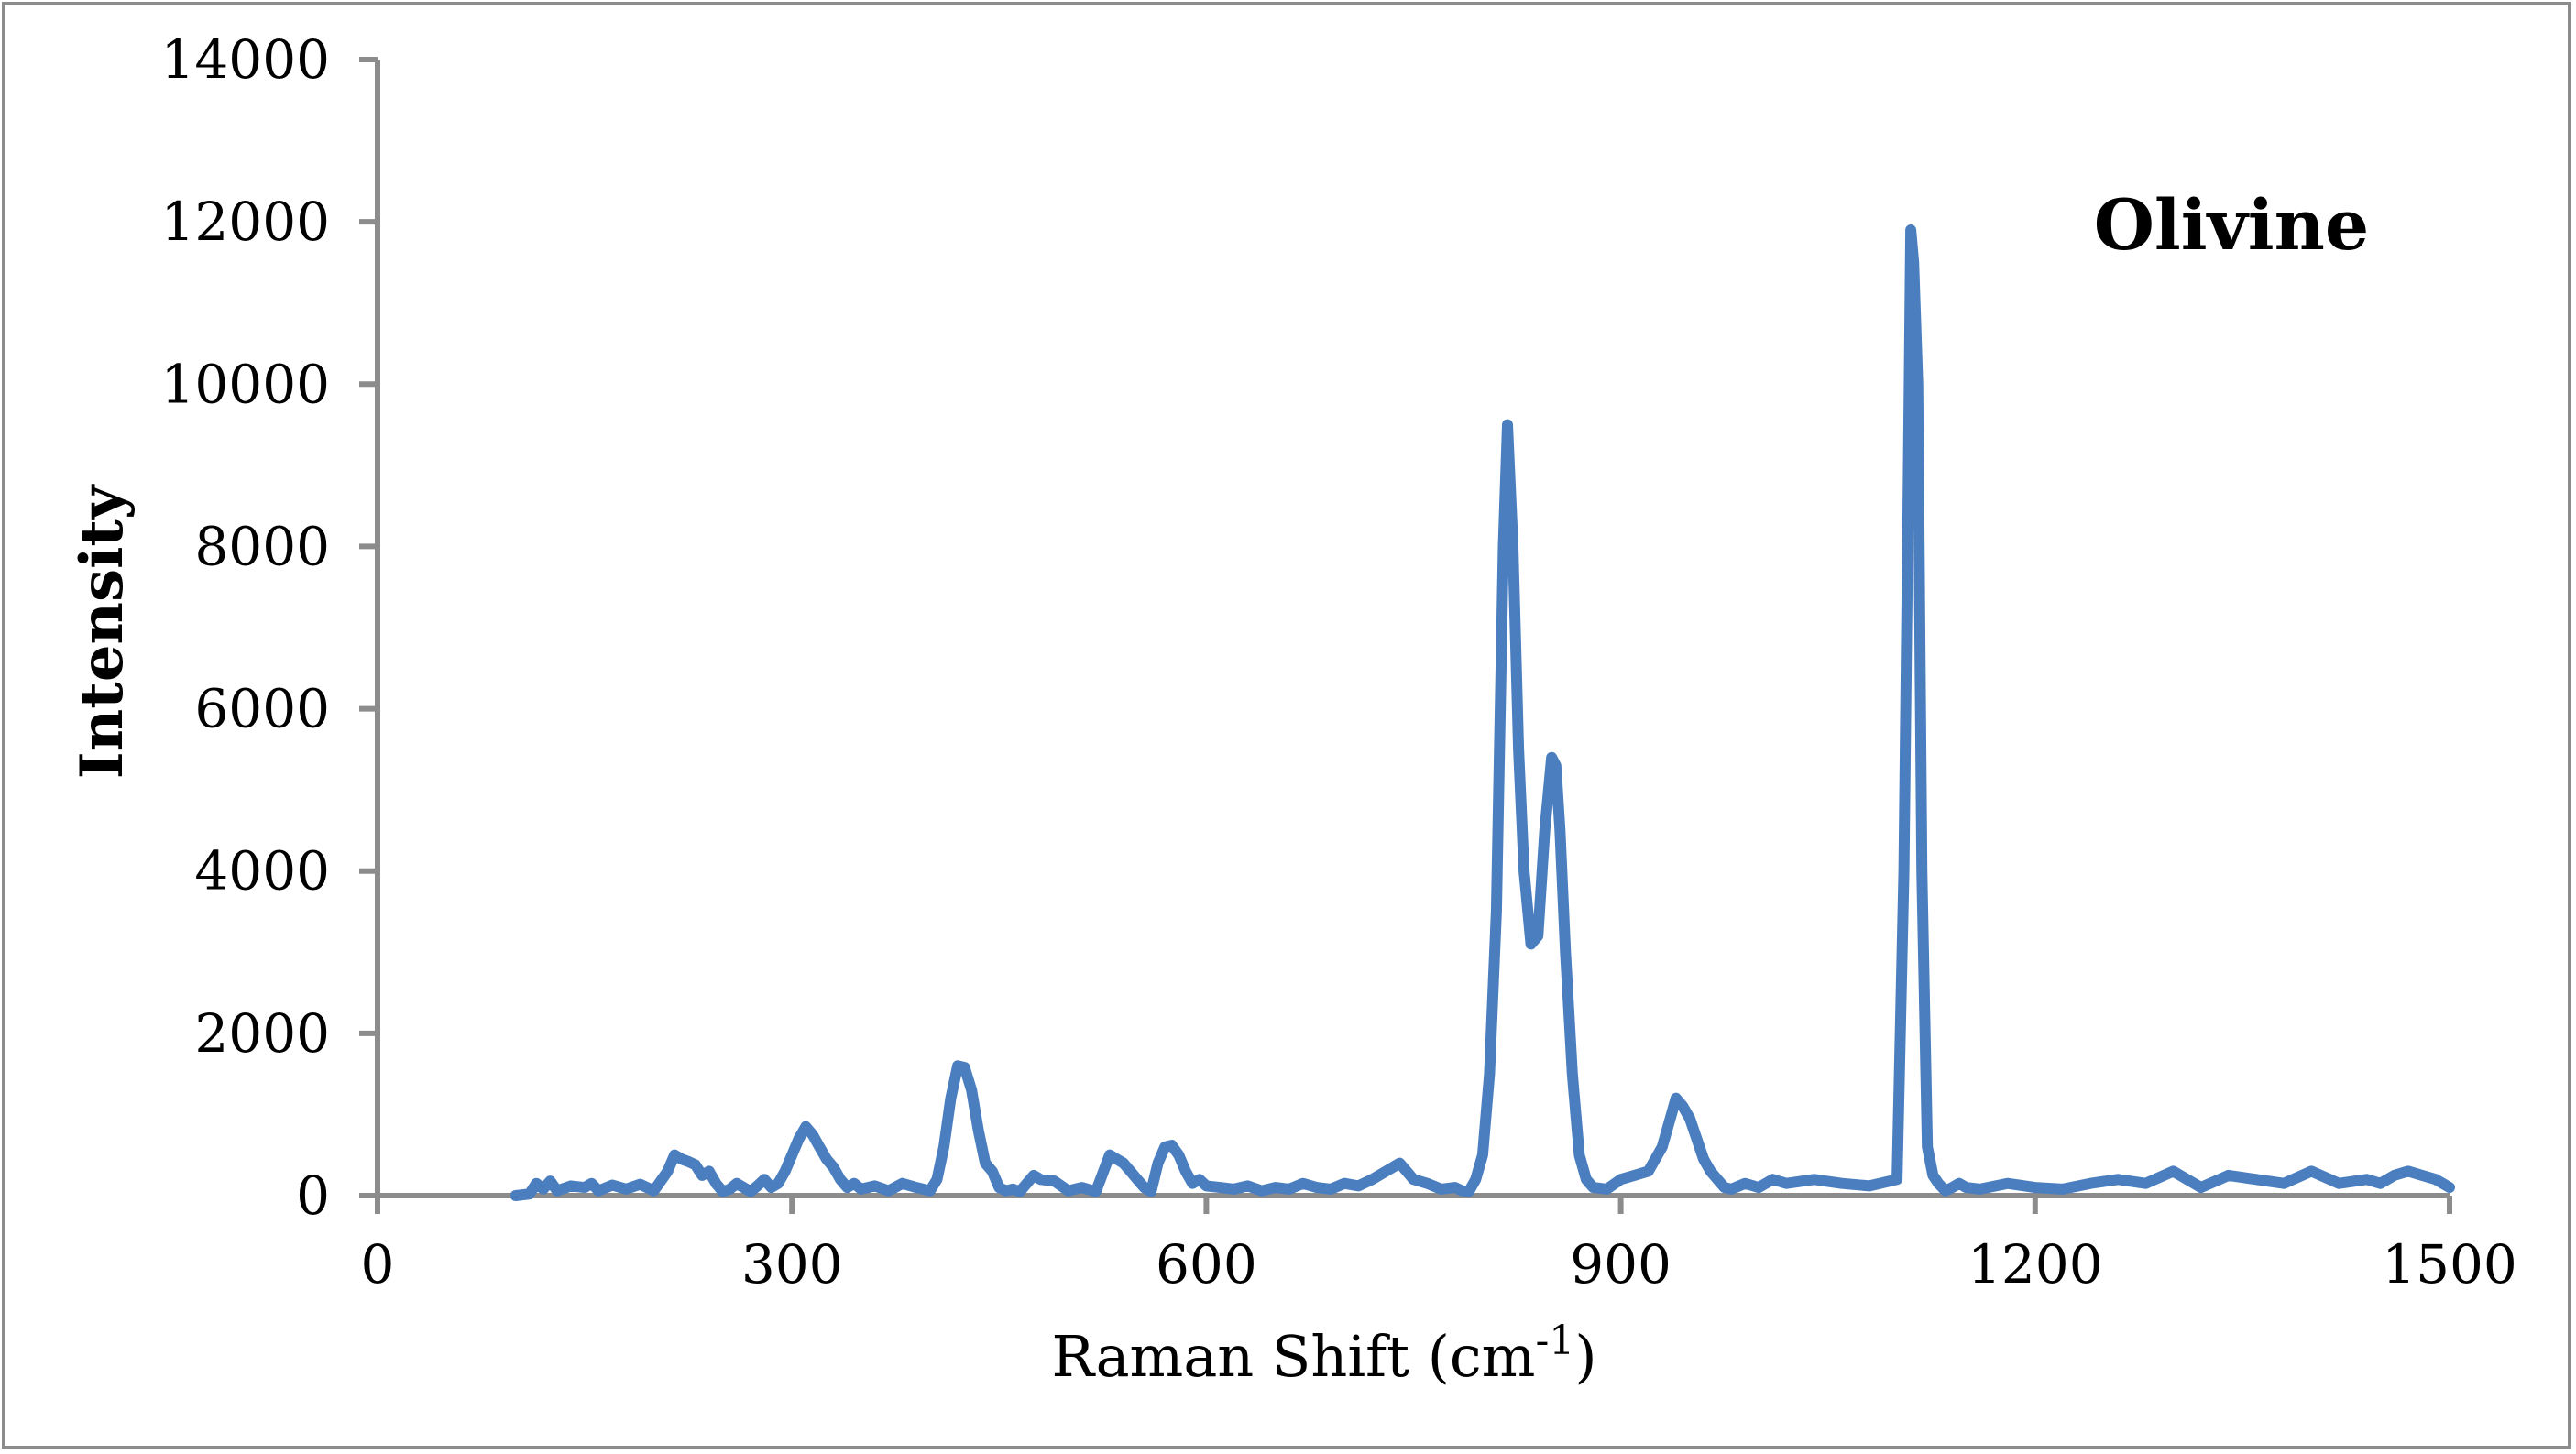 The height and width of the screenshot is (1454, 2576). Describe the element at coordinates (245, 222) in the screenshot. I see `y-tick-label: 12000` at that location.